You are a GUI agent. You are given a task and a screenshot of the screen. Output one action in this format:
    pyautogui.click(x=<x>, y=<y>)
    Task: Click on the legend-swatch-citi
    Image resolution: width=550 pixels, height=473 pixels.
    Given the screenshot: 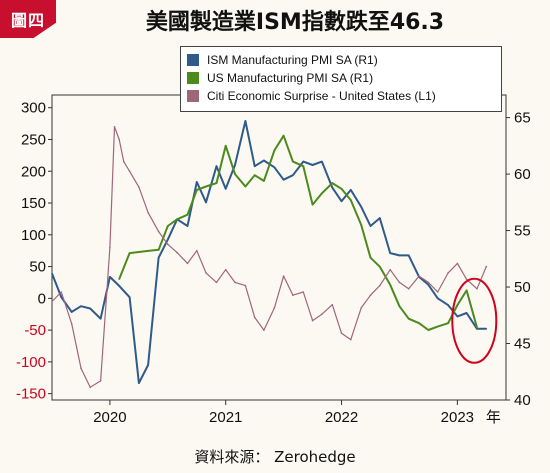 What is the action you would take?
    pyautogui.click(x=193, y=96)
    